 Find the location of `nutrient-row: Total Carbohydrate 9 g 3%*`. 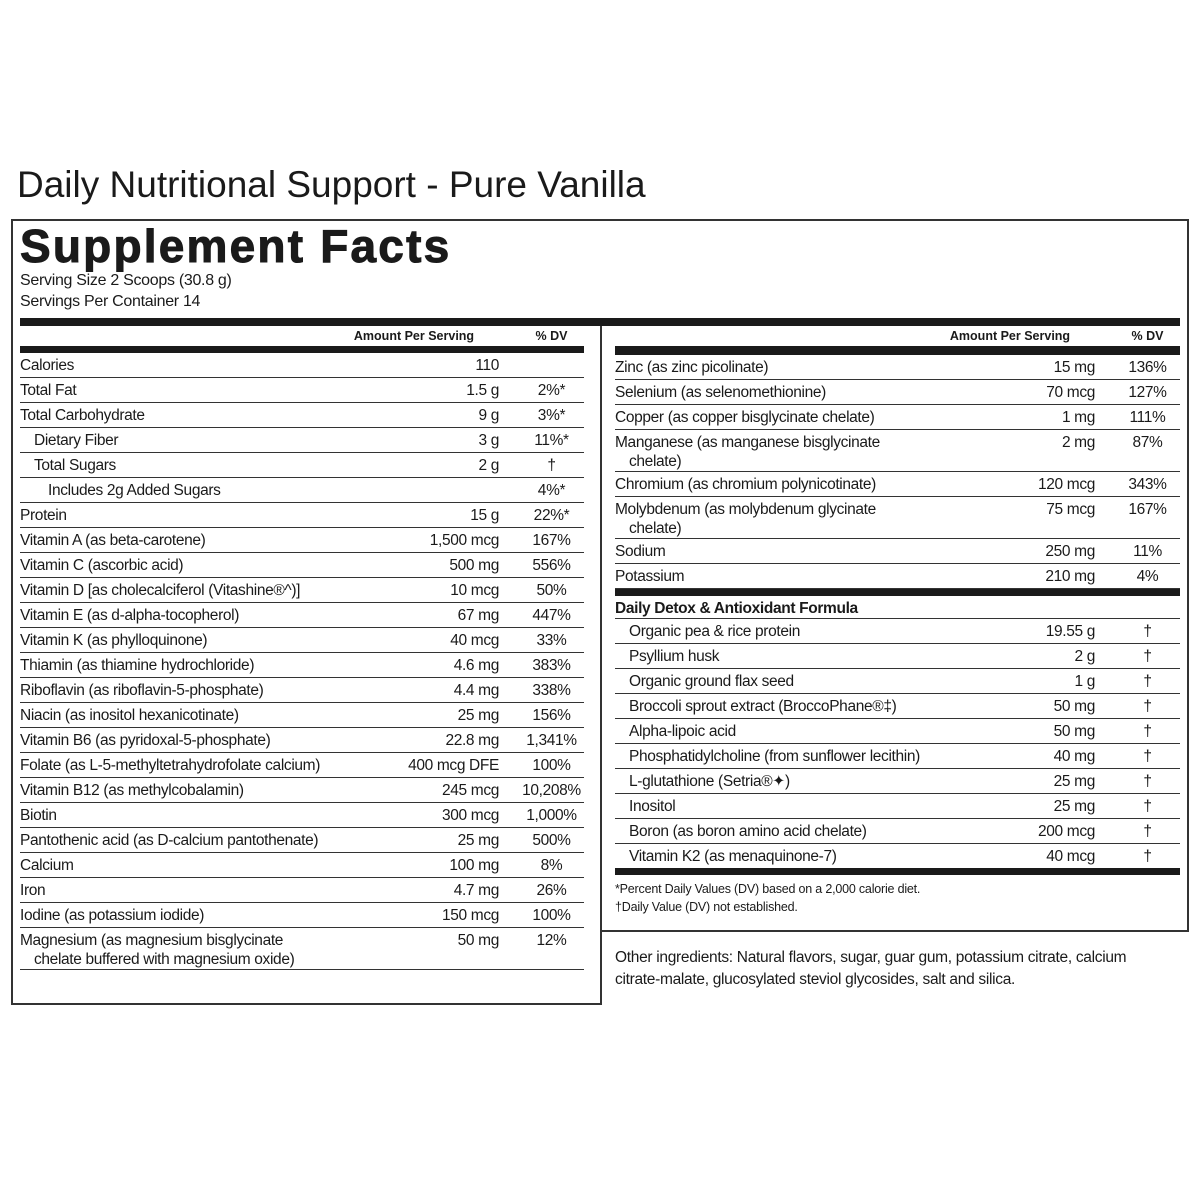

nutrient-row: Total Carbohydrate 9 g 3%* is located at coordinates (302, 415).